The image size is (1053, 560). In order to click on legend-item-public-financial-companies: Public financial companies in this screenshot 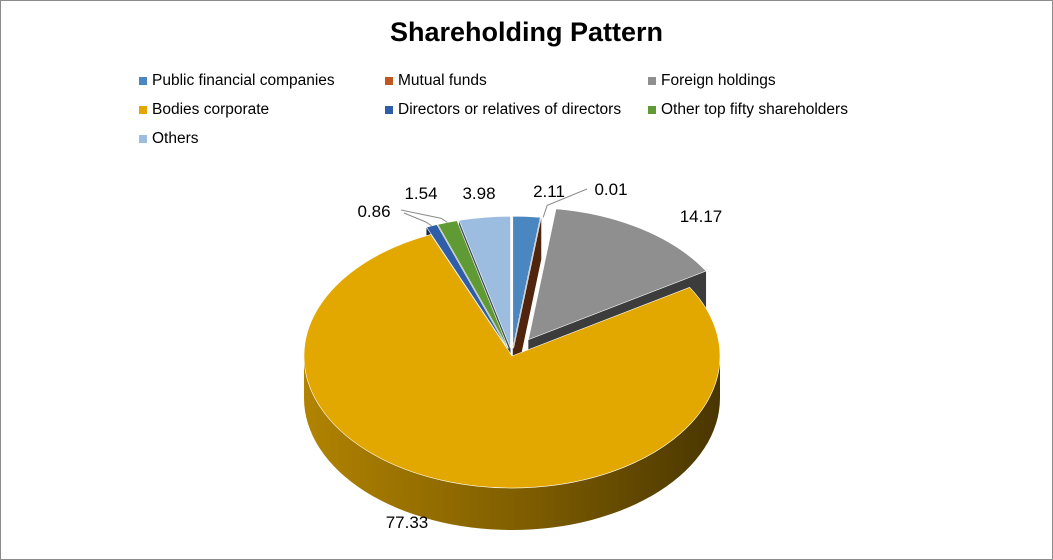, I will do `click(262, 81)`.